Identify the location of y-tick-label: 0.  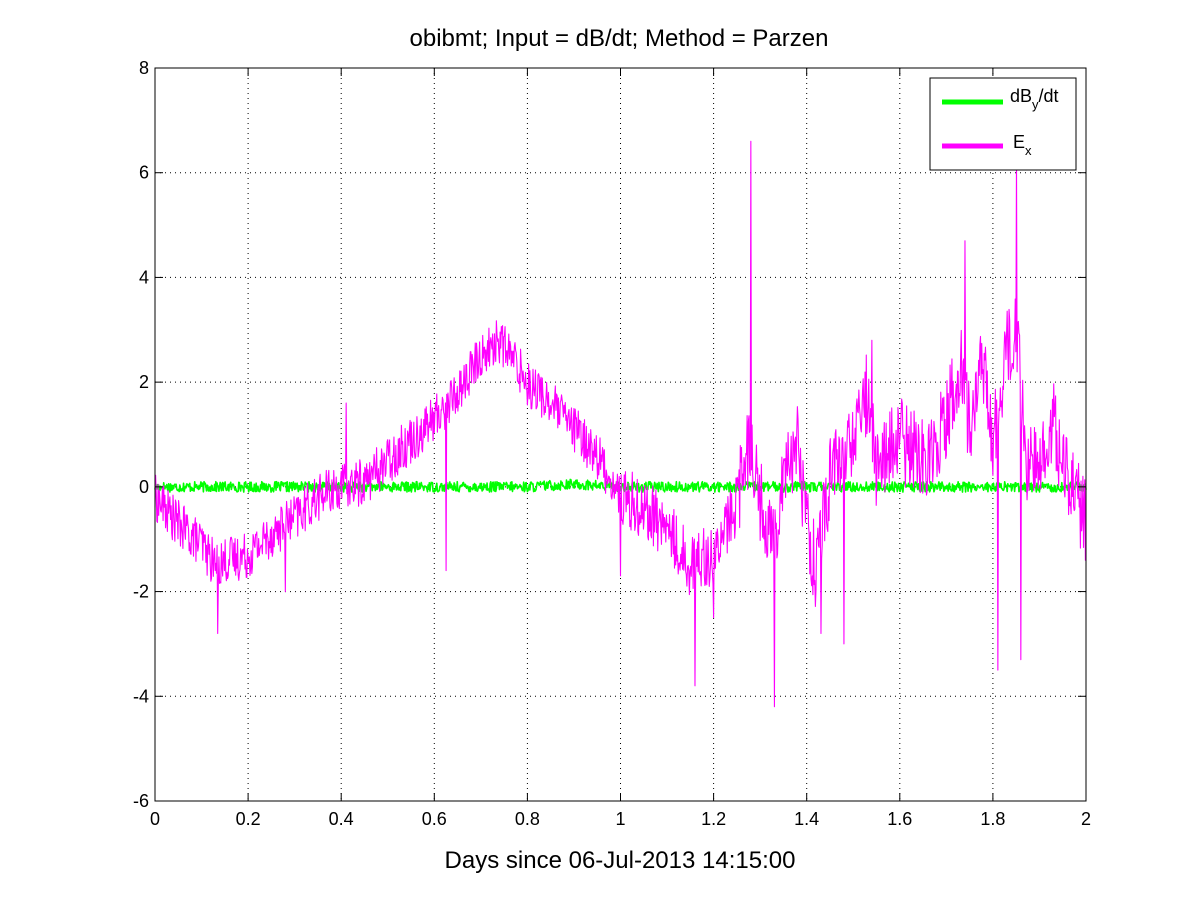
(144, 487).